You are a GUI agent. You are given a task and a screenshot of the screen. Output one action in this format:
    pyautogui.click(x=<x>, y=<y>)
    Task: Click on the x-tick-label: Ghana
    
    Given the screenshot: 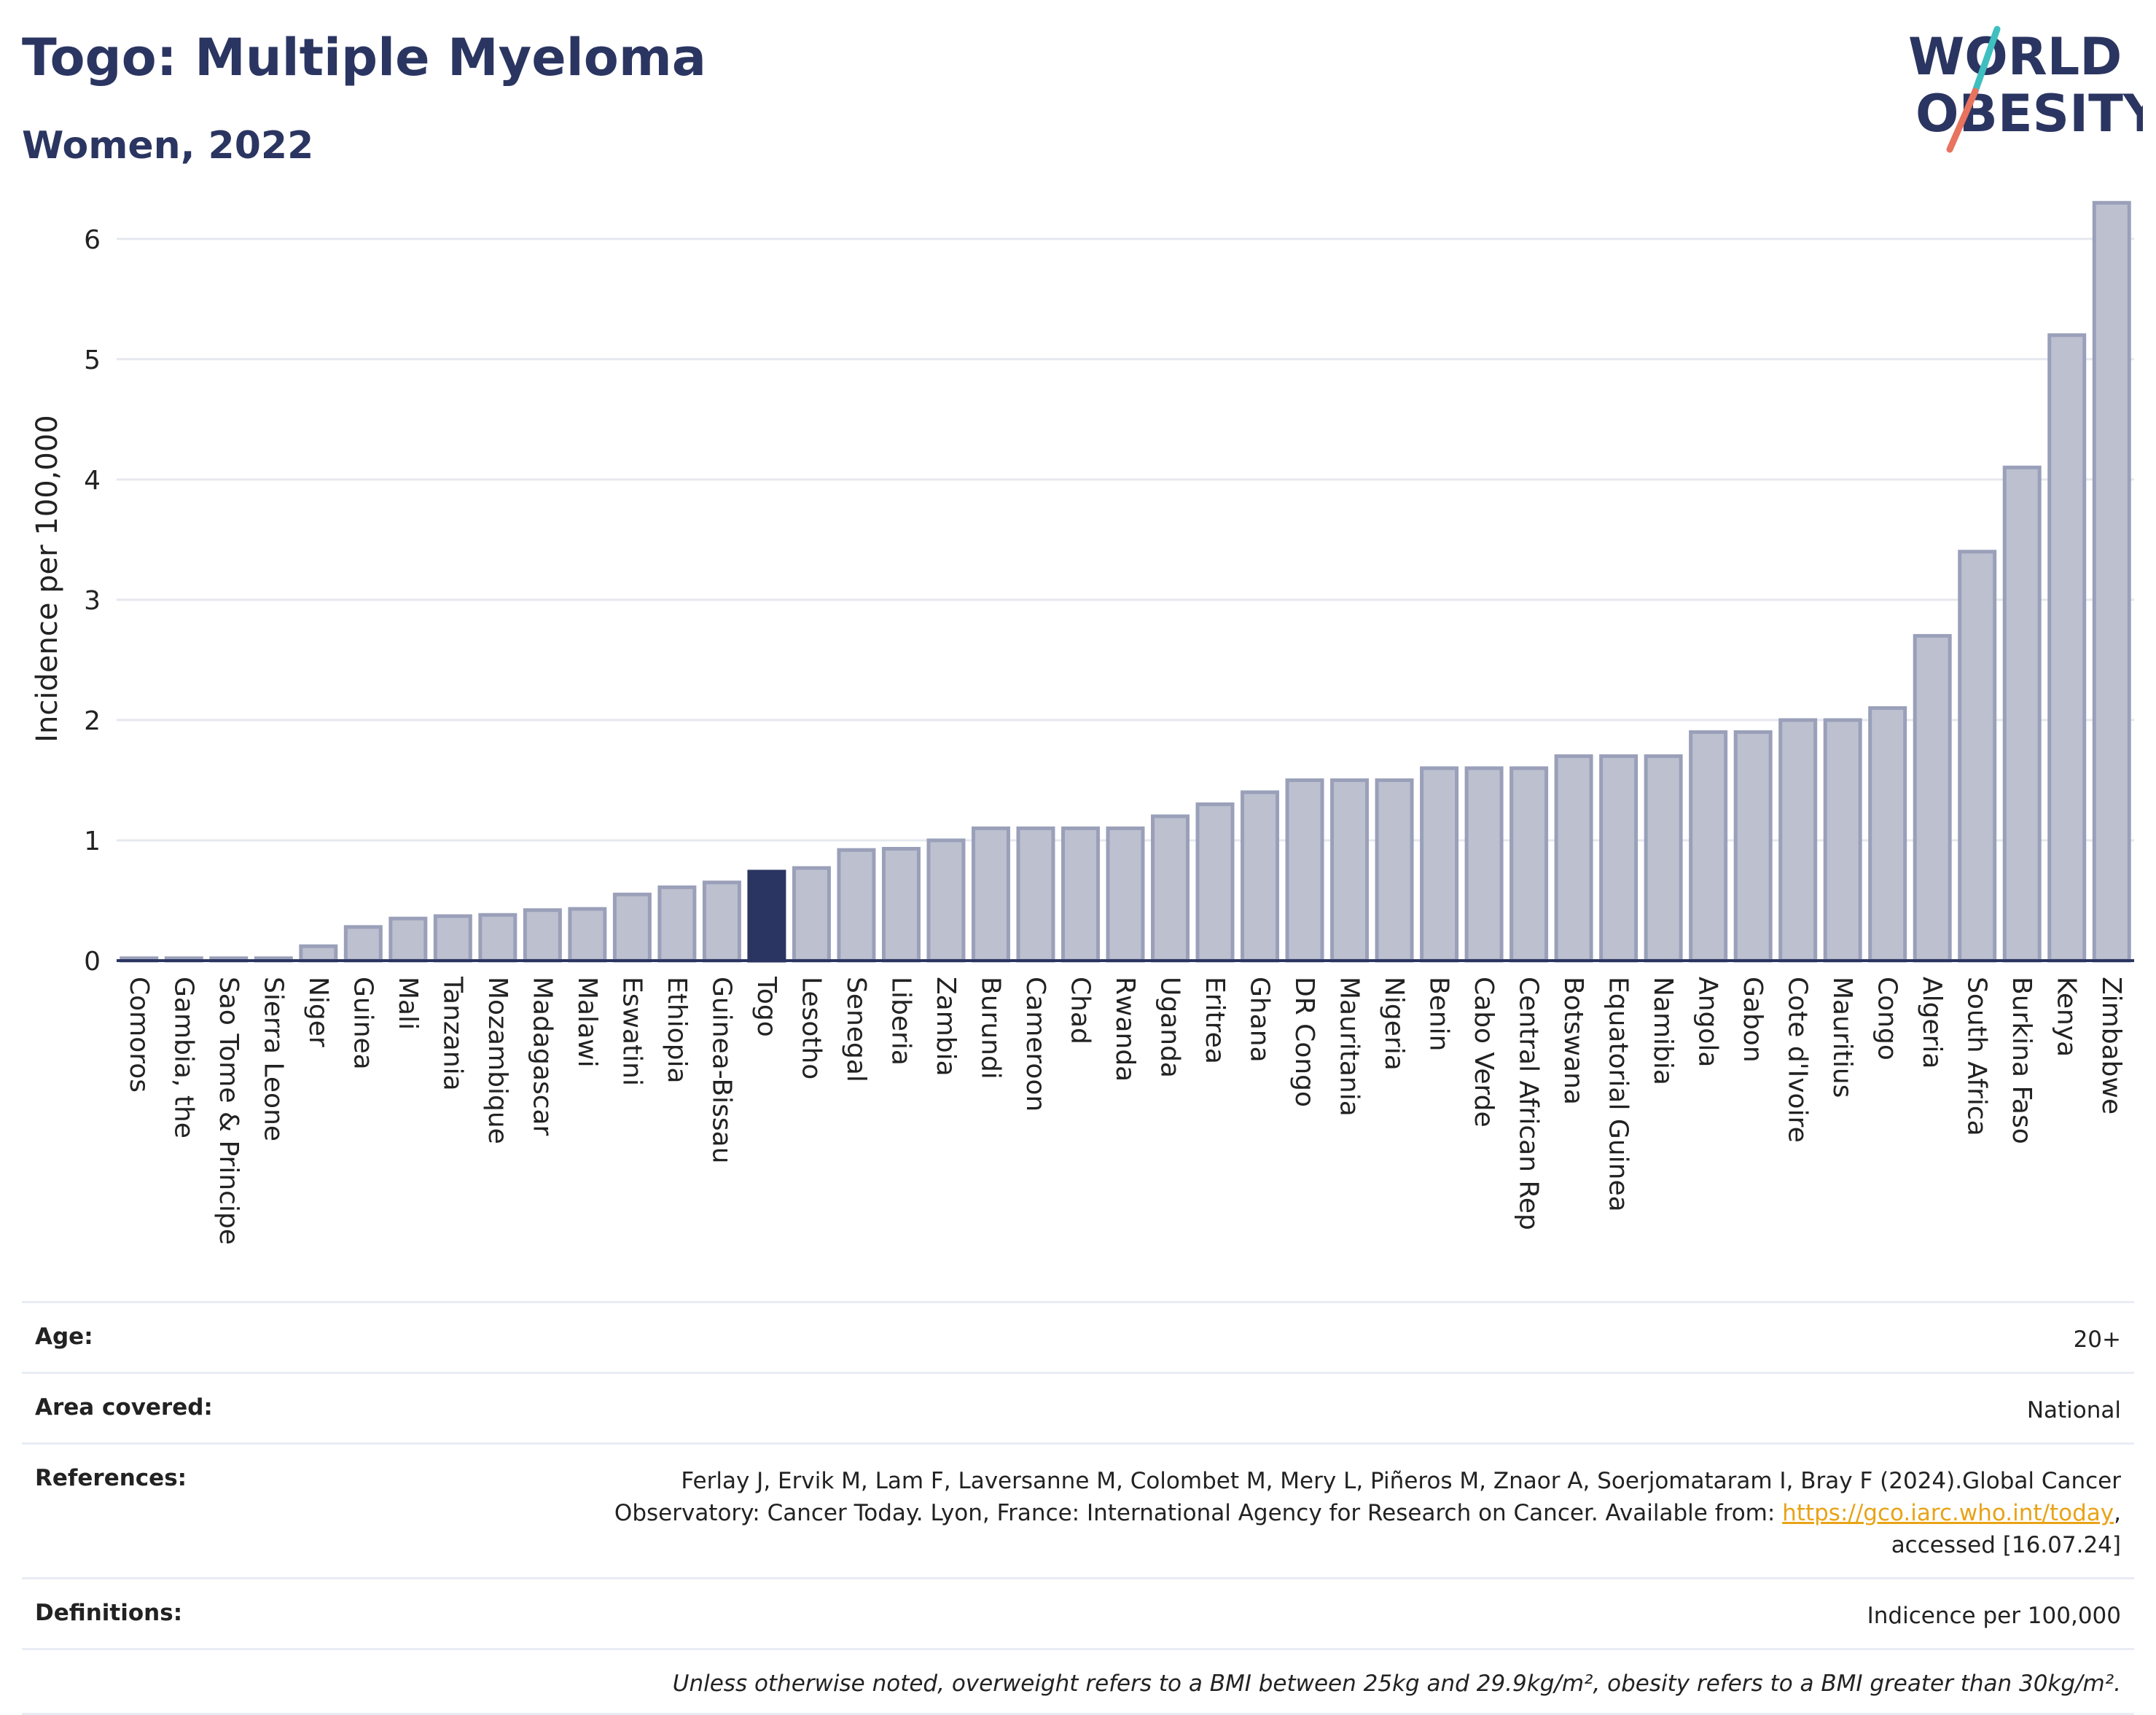 What is the action you would take?
    pyautogui.click(x=1260, y=1020)
    